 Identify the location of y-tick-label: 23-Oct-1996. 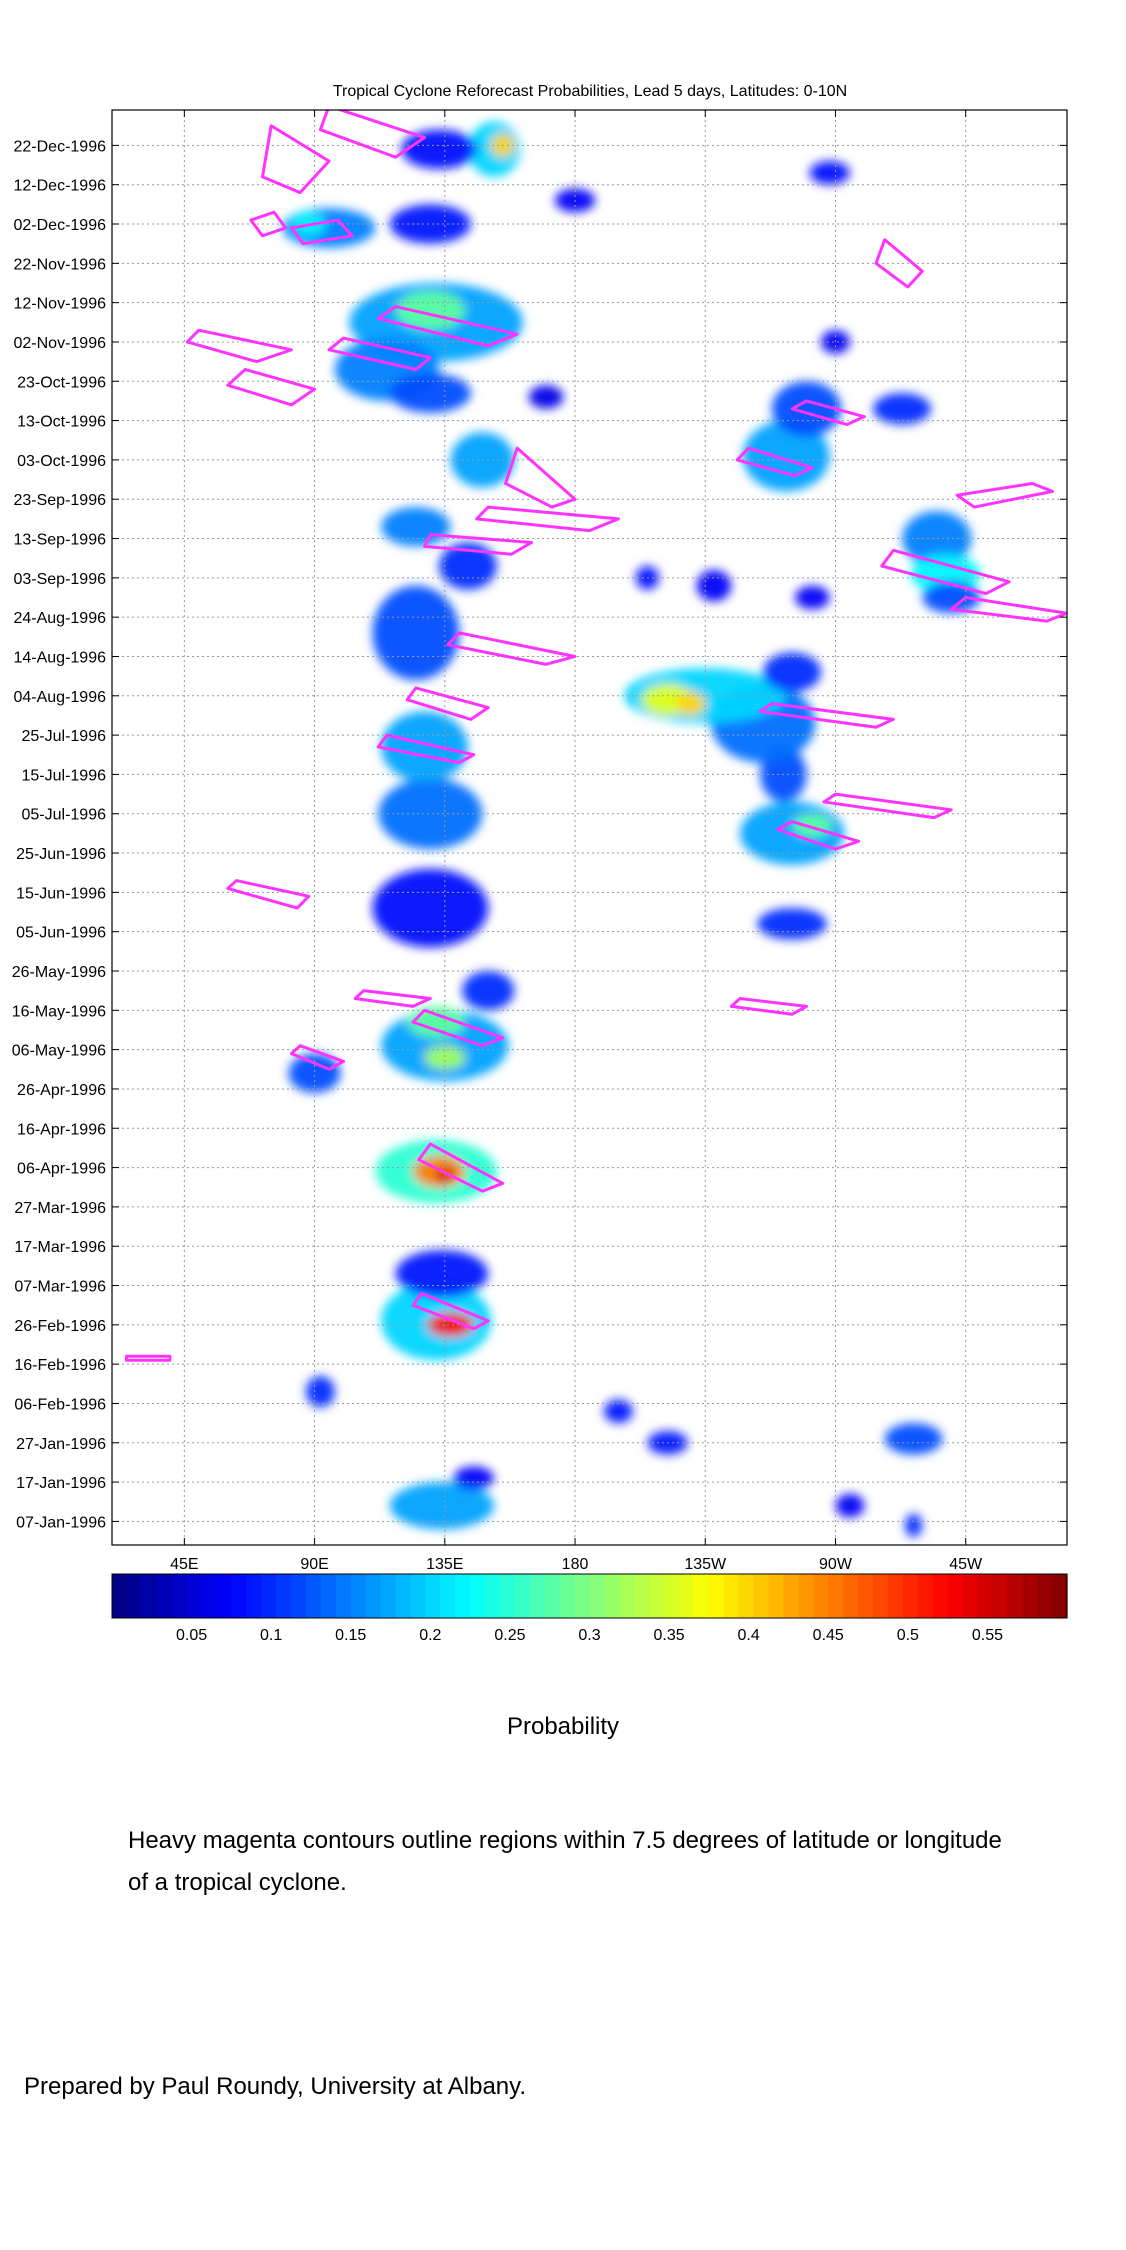
(61, 382).